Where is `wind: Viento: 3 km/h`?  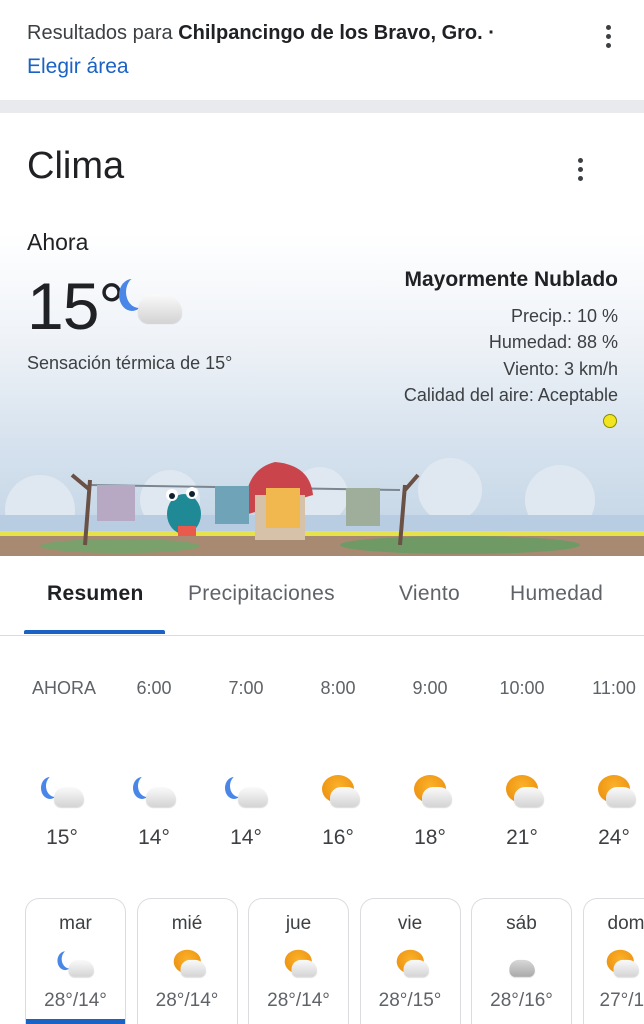 wind: Viento: 3 km/h is located at coordinates (560, 369).